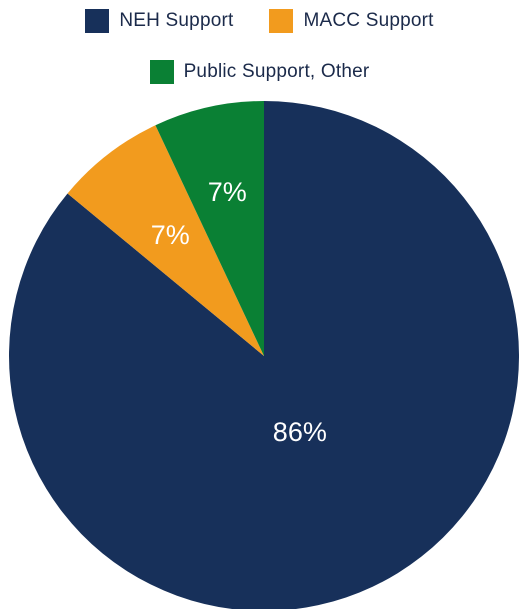 This screenshot has width=519, height=609. What do you see at coordinates (281, 21) in the screenshot?
I see `legend-swatch-macc` at bounding box center [281, 21].